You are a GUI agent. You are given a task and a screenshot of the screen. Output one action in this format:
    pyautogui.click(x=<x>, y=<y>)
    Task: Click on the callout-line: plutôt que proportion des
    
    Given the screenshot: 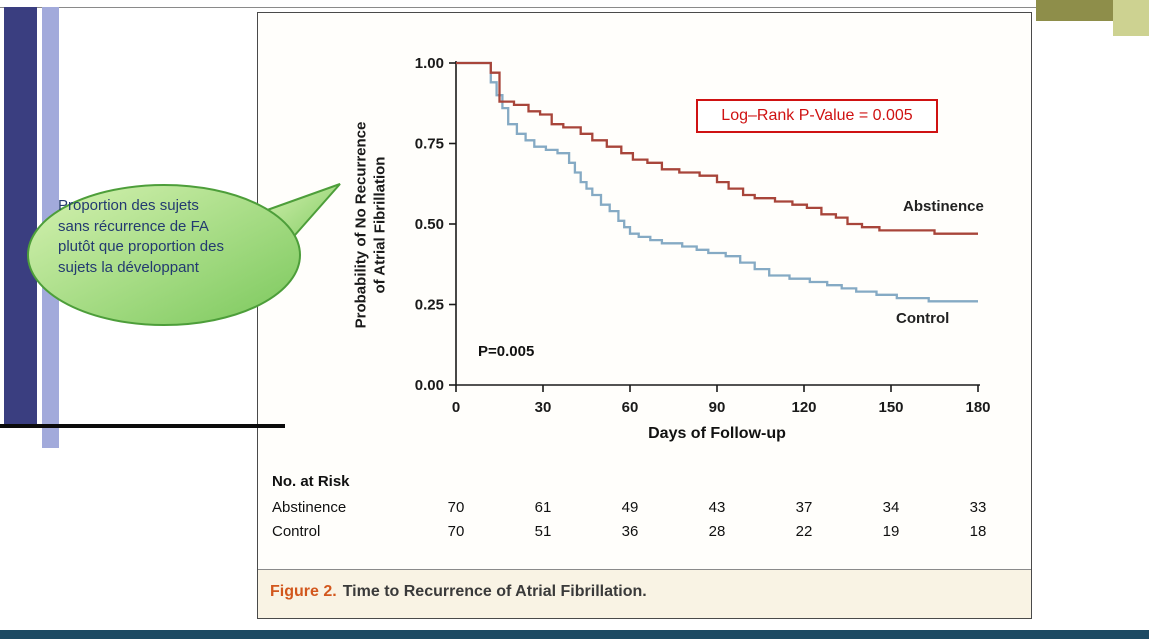 What is the action you would take?
    pyautogui.click(x=141, y=247)
    